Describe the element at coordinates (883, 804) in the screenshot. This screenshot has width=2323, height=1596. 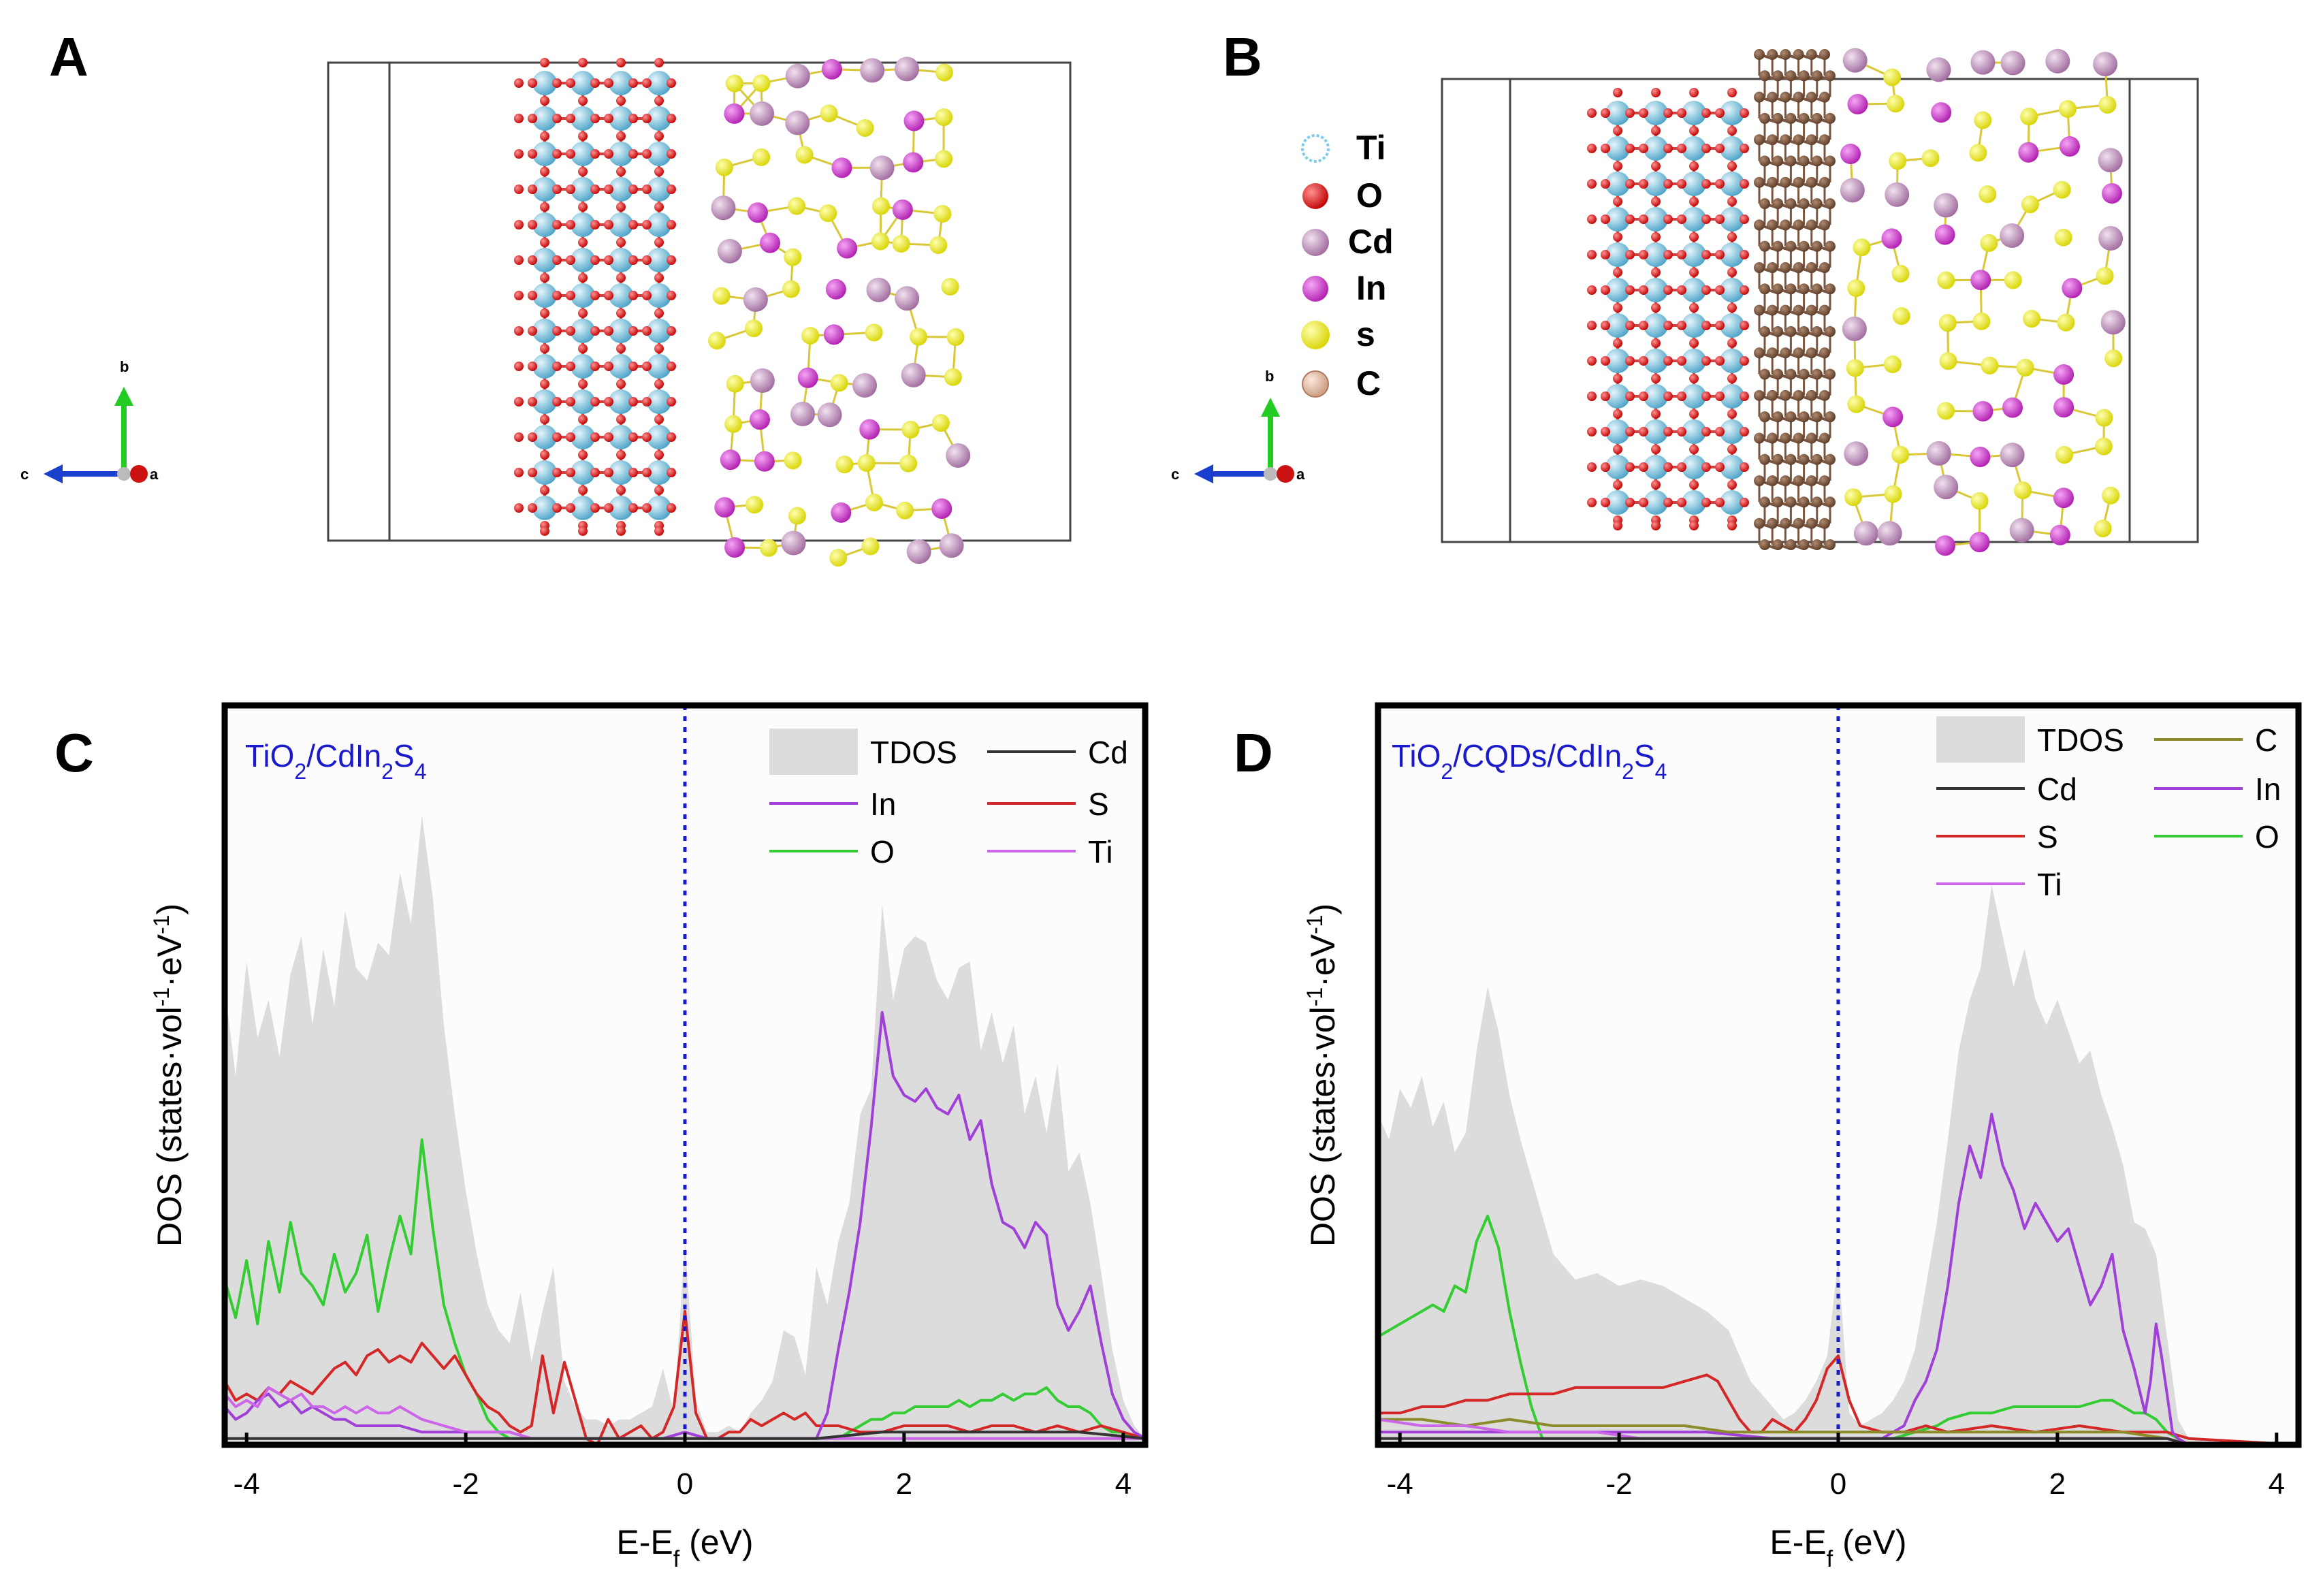
I see `svg-text: In` at that location.